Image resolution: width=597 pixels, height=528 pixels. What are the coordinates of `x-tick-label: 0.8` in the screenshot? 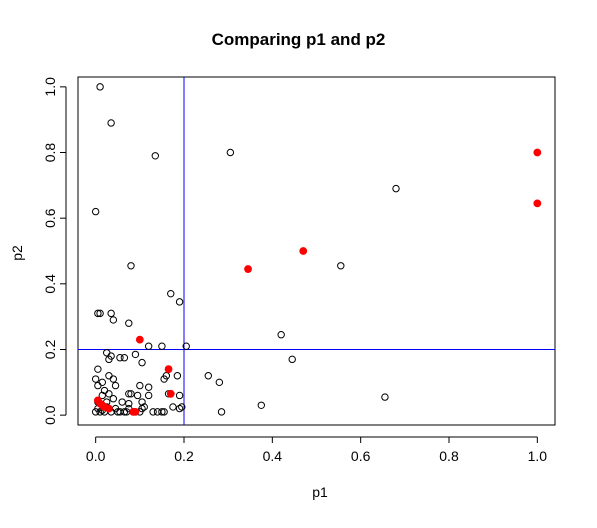 It's located at (449, 456).